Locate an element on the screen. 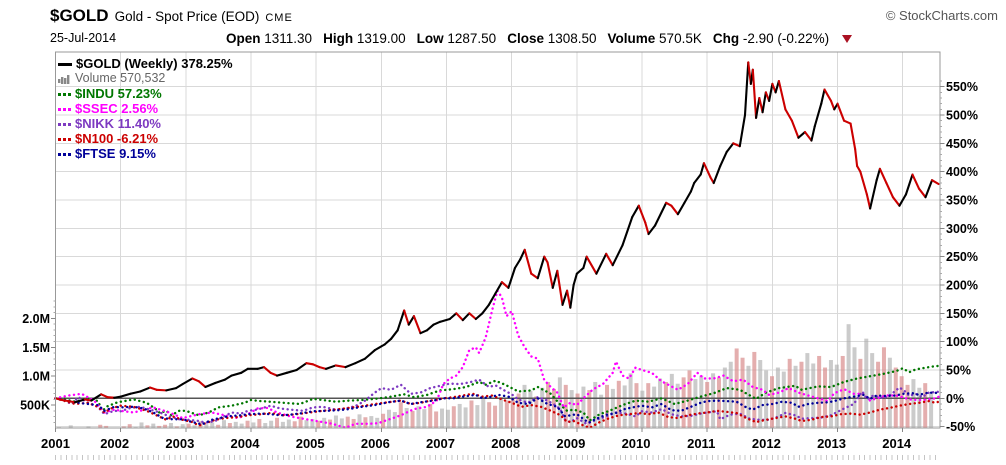 The height and width of the screenshot is (465, 1006). quote-field-close: Close 1308.50 is located at coordinates (551, 38).